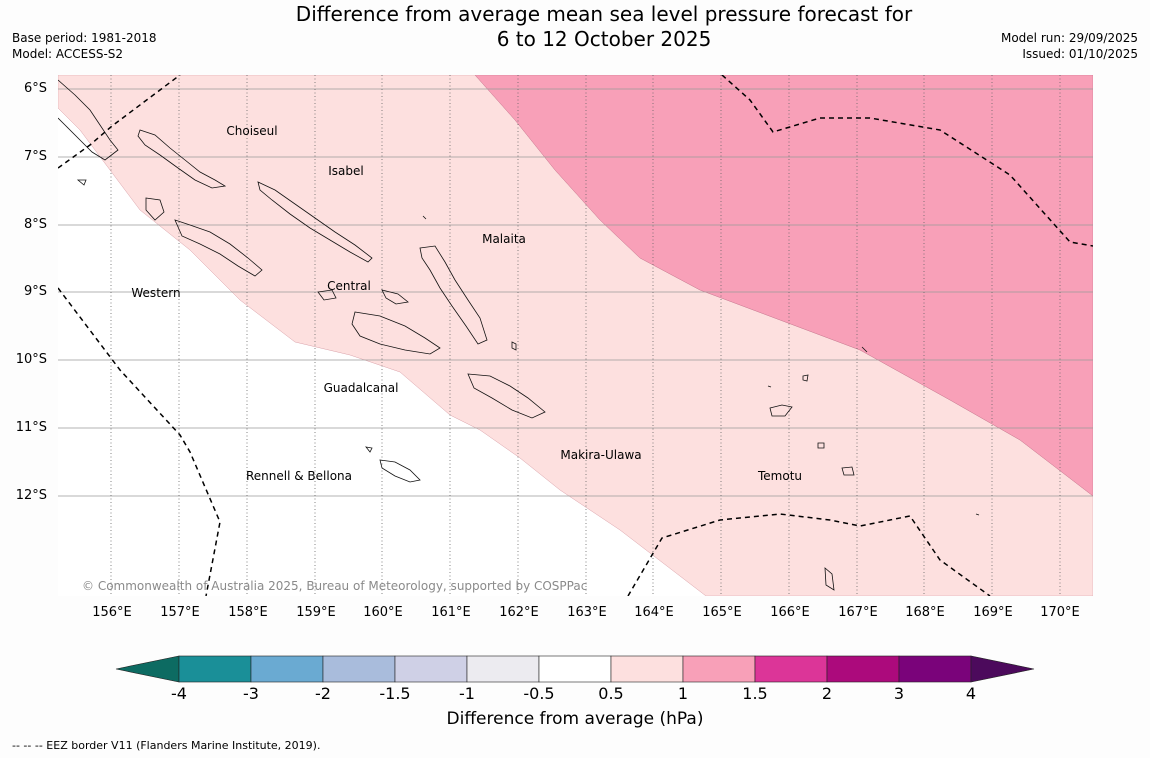 This screenshot has height=758, width=1150. What do you see at coordinates (35, 88) in the screenshot?
I see `lat-label-6s: 6°S` at bounding box center [35, 88].